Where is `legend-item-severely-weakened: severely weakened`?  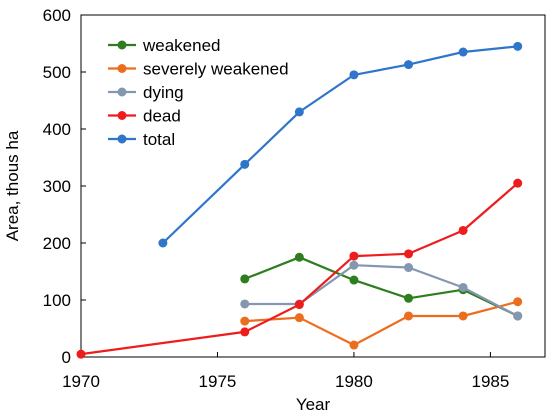 legend-item-severely-weakened: severely weakened is located at coordinates (198, 69).